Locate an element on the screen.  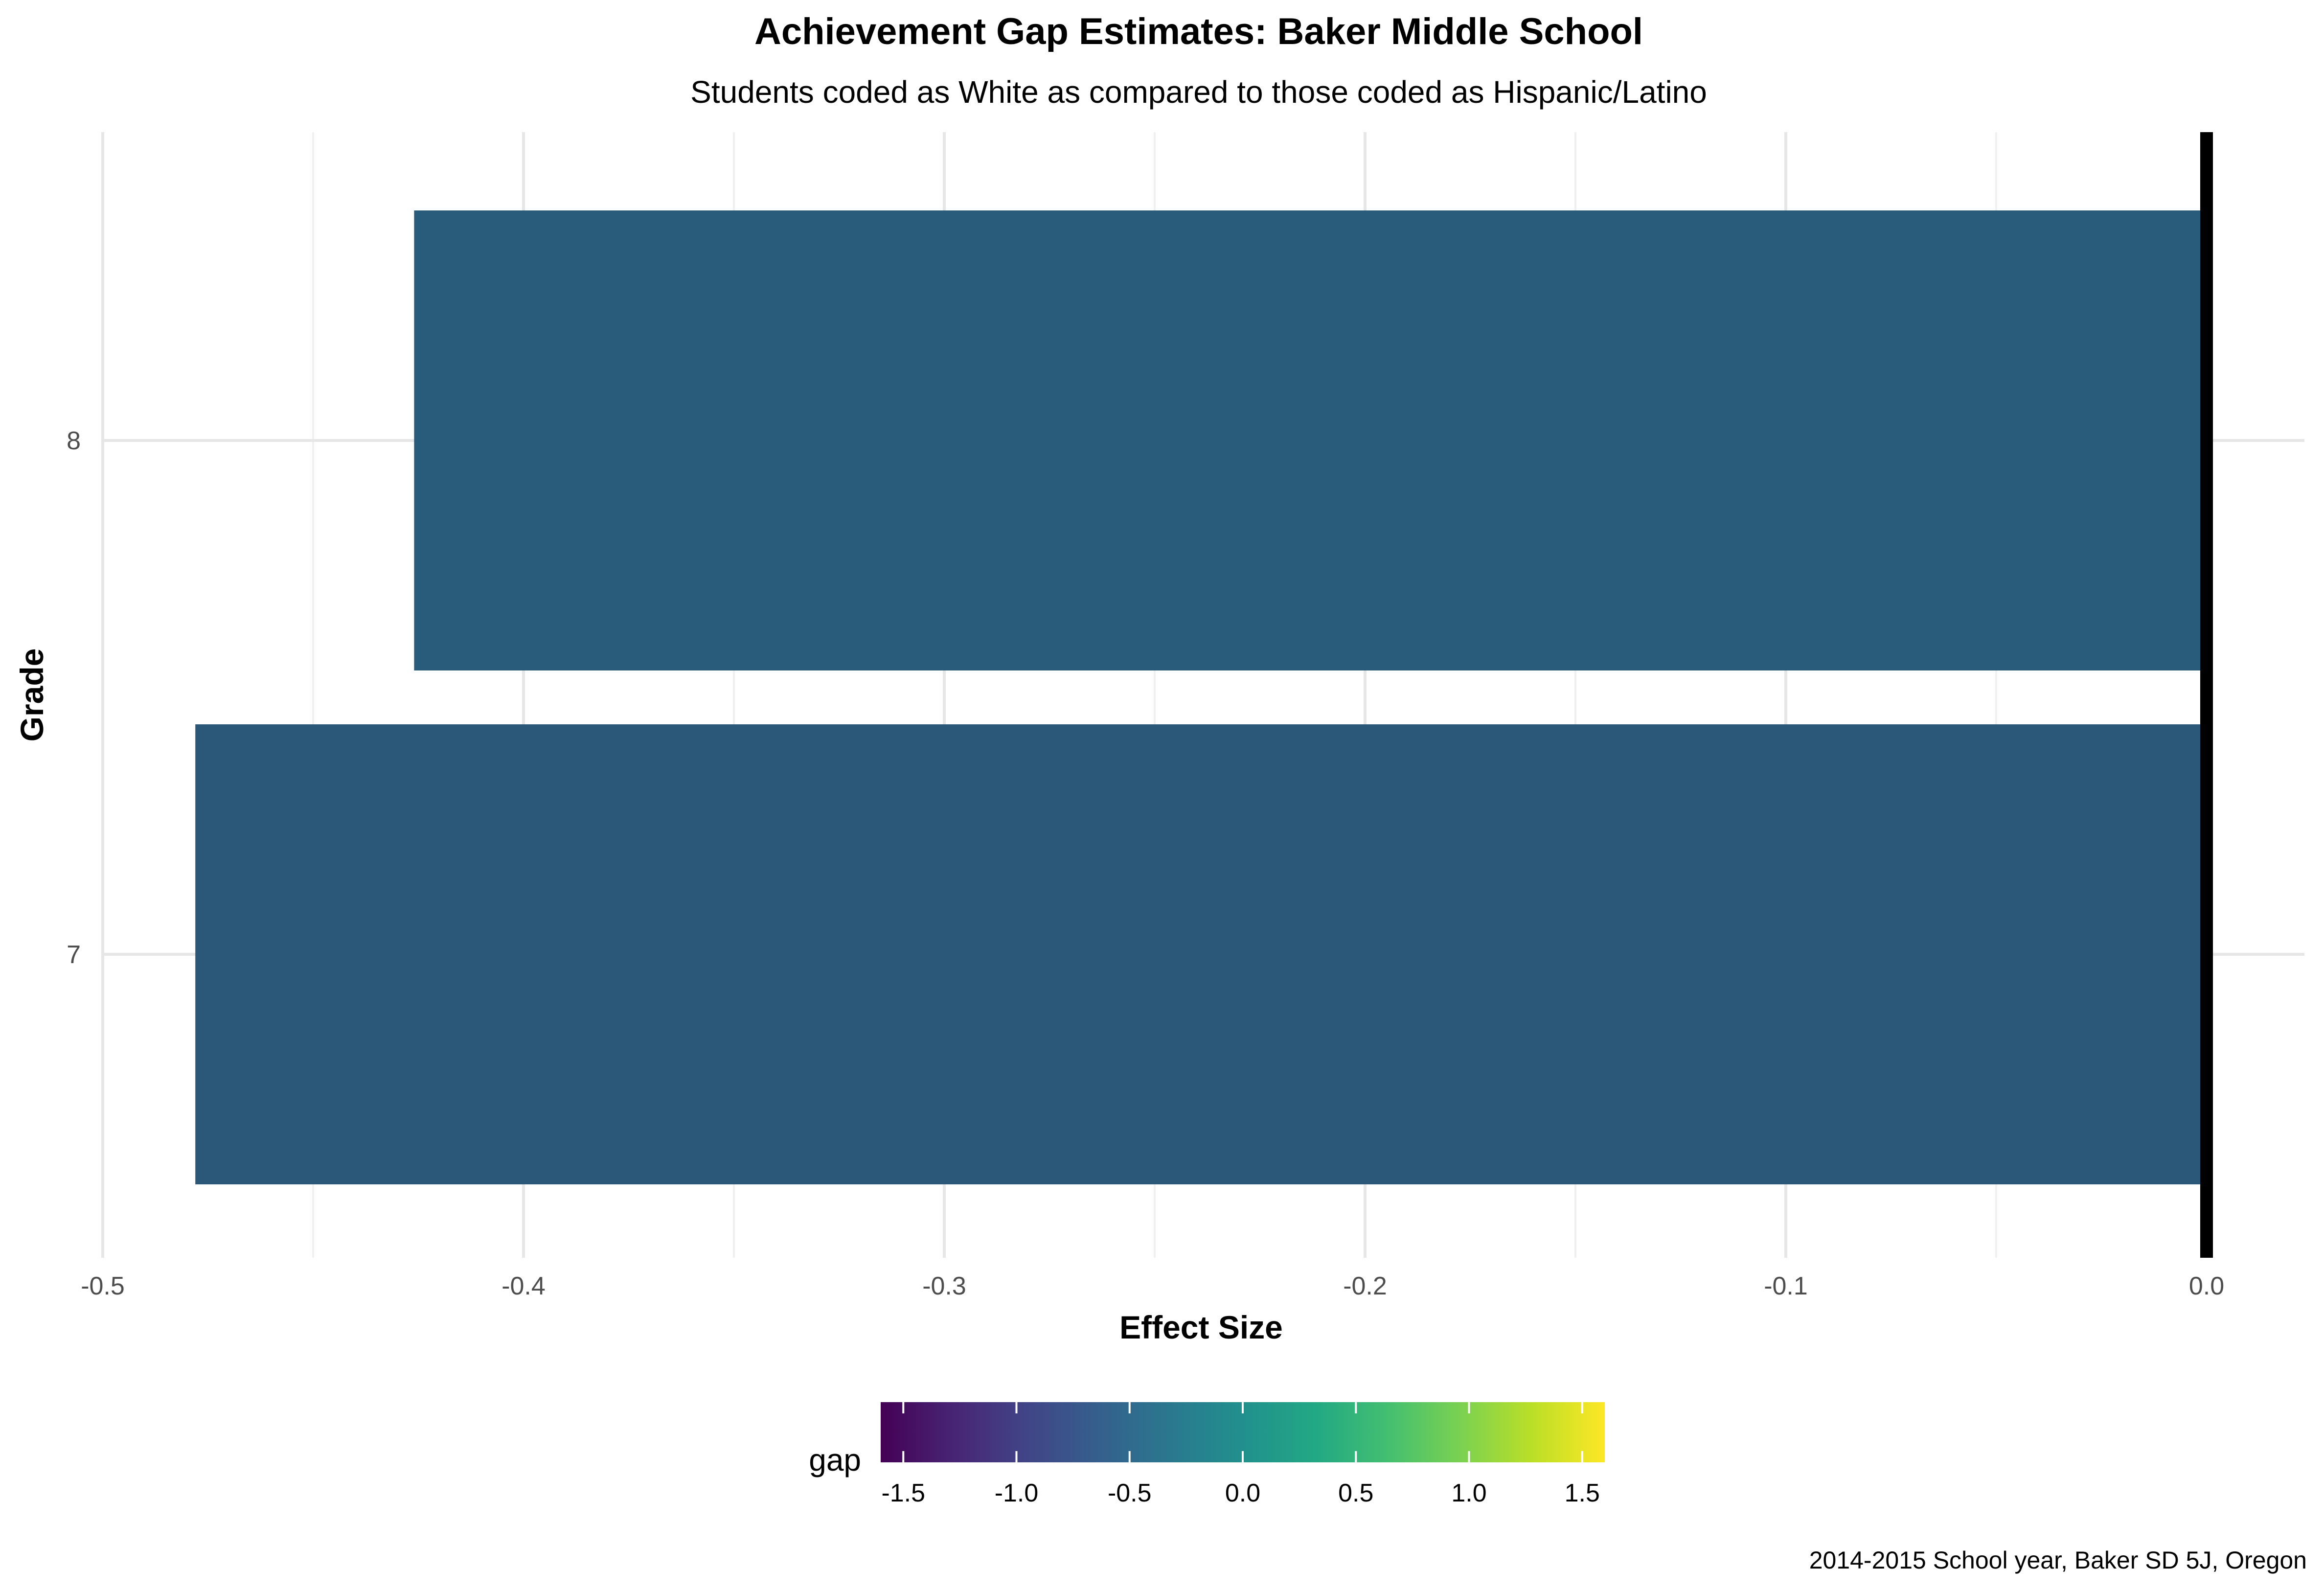
x-tick-label: -0.4 is located at coordinates (523, 1286).